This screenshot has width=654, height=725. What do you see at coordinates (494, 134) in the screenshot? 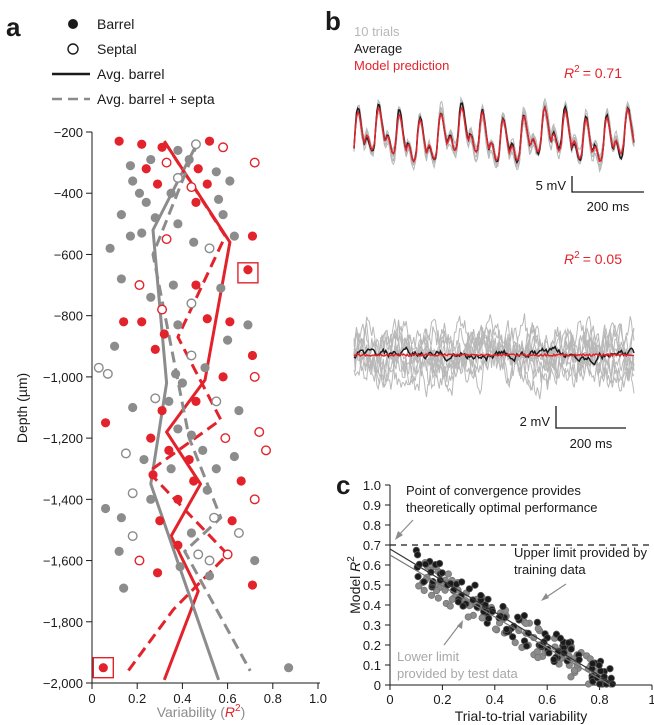
I see `panel-b-top-traces` at bounding box center [494, 134].